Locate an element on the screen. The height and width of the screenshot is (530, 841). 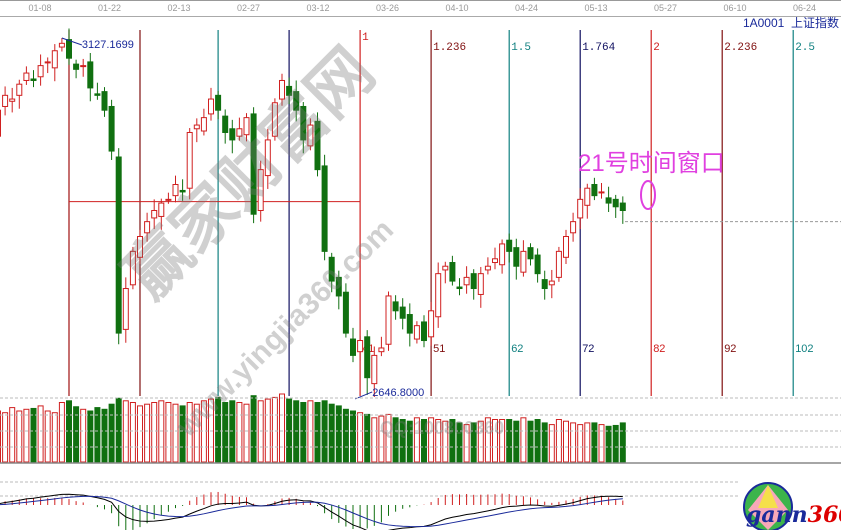
date-tick-label: 05-13 is located at coordinates (596, 8).